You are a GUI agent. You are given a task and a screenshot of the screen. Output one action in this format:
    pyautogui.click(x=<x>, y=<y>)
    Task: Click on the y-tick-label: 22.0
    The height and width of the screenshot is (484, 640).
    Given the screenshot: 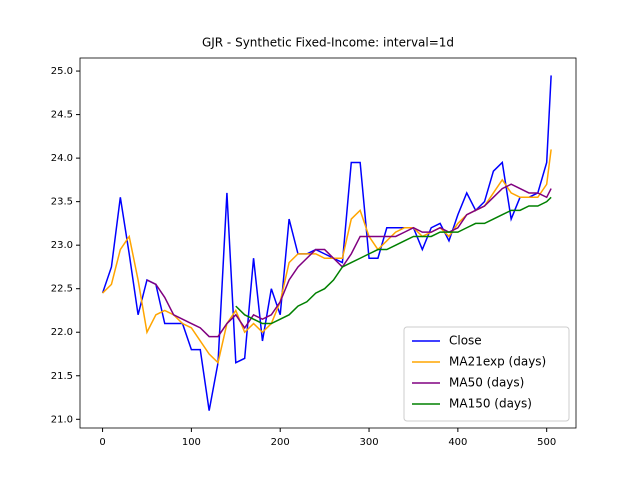 What is the action you would take?
    pyautogui.click(x=62, y=332)
    